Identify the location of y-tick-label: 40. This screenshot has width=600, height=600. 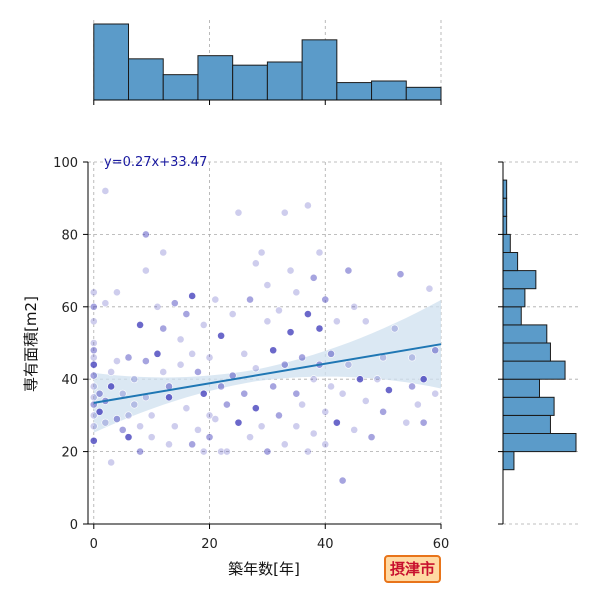
(69, 380).